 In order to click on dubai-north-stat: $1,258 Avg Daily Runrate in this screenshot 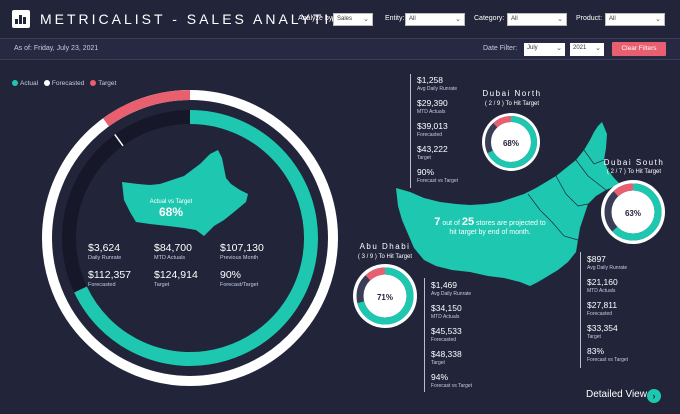, I will do `click(437, 83)`.